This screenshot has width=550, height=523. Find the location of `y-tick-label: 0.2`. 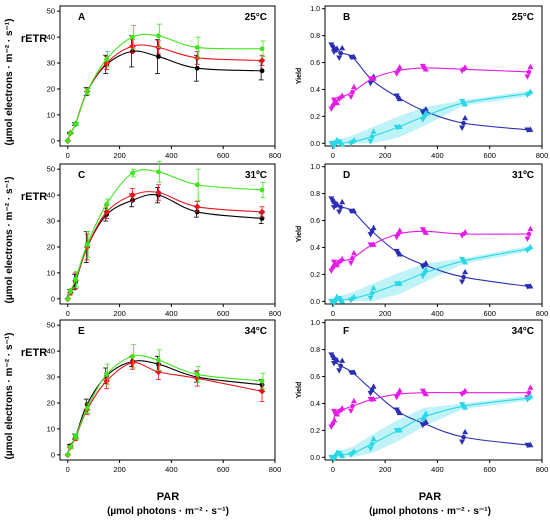

y-tick-label: 0.2 is located at coordinates (315, 431).